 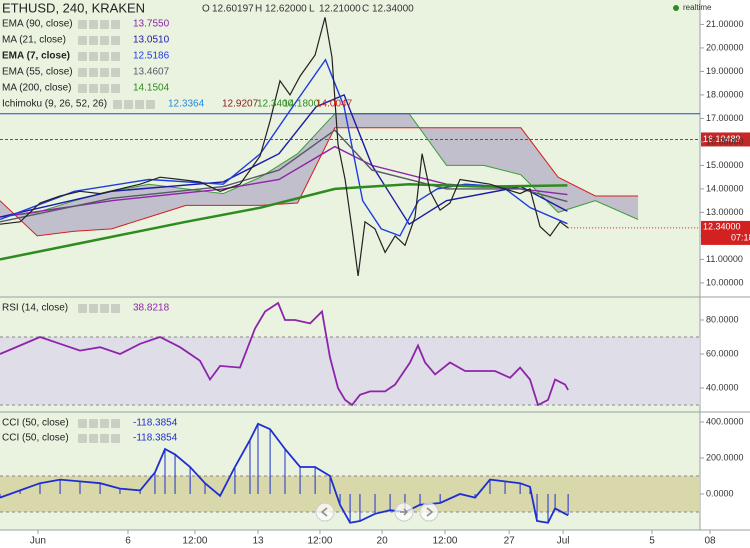 I want to click on legend-readout: 13.4607, so click(x=151, y=72).